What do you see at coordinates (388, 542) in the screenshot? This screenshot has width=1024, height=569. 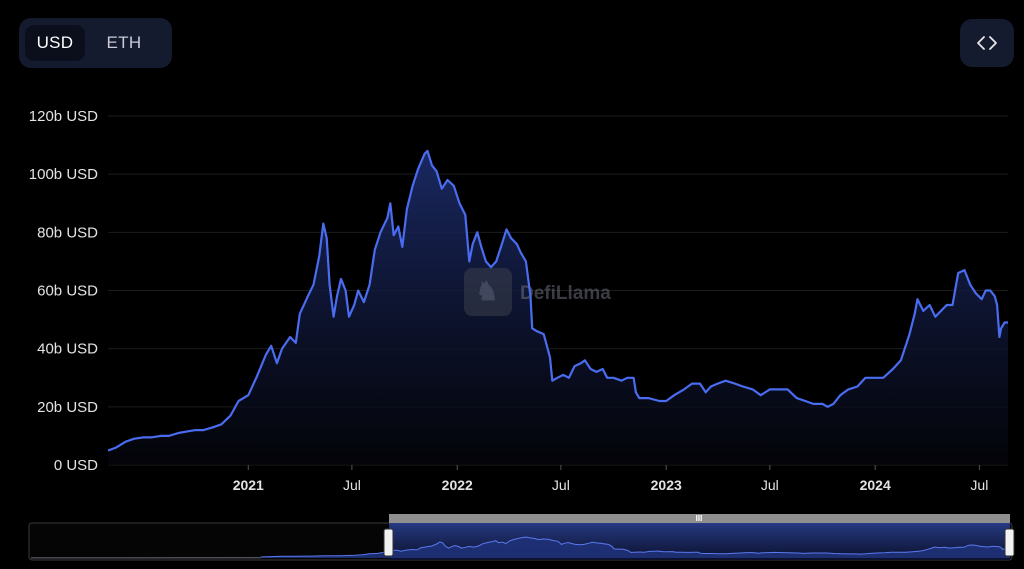 I see `range-selector-left-handle` at bounding box center [388, 542].